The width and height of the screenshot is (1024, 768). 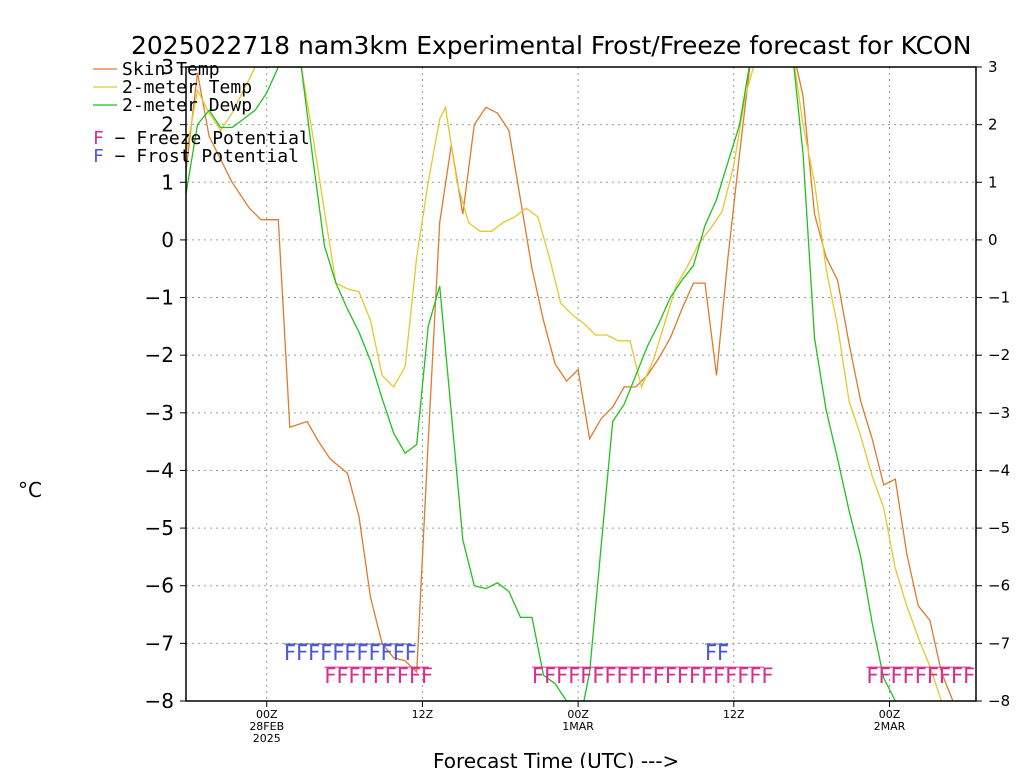 I want to click on y-tick-label: −5, so click(x=159, y=528).